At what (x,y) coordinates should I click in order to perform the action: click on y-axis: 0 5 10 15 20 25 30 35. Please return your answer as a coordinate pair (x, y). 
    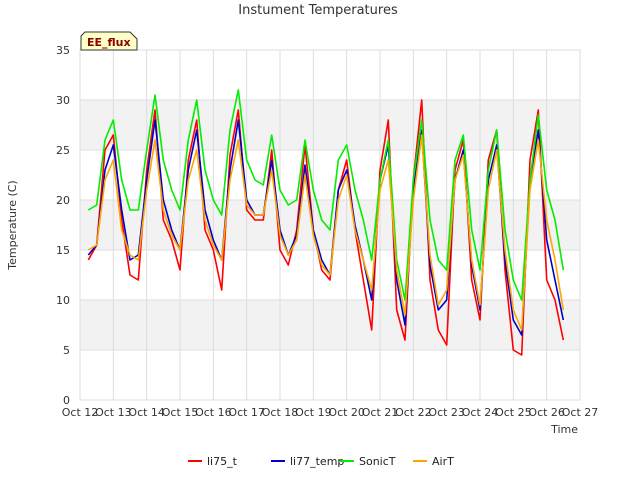
    Looking at the image, I should click on (63, 225).